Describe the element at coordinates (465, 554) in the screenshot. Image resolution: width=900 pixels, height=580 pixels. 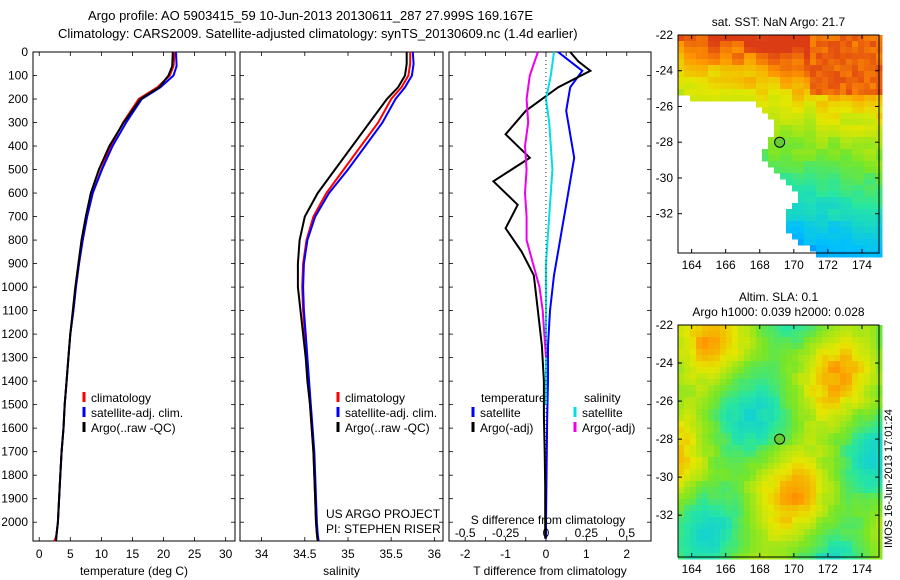
I see `x-tick-label: -2` at that location.